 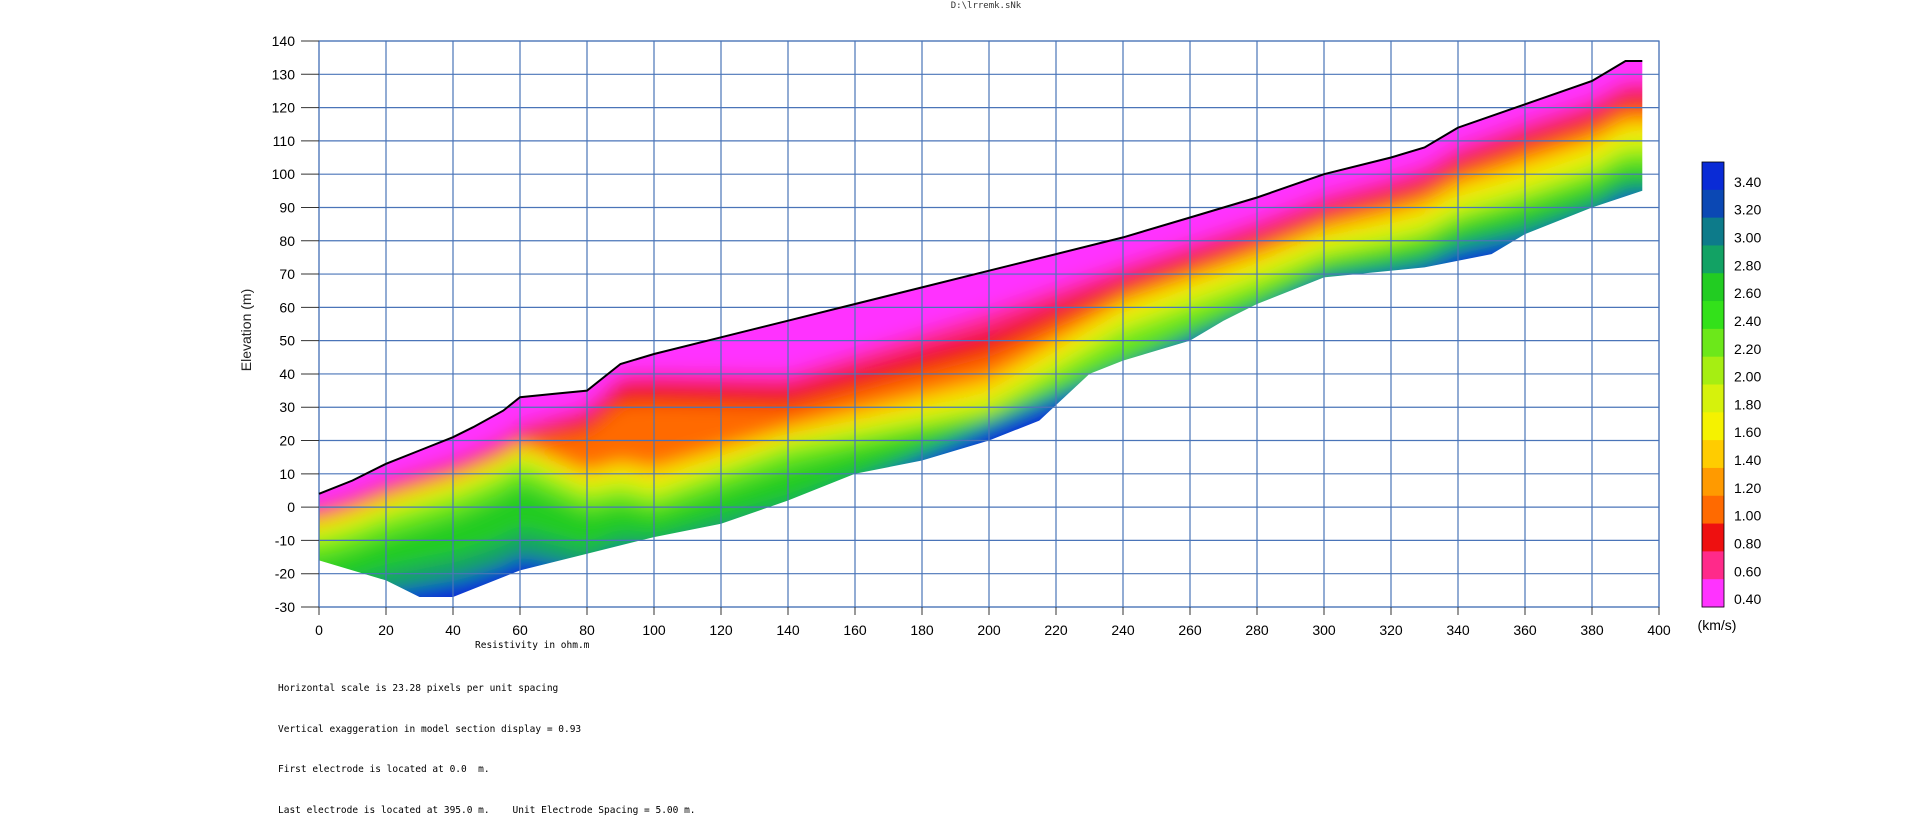 What do you see at coordinates (284, 108) in the screenshot?
I see `y-tick-label-2: 120` at bounding box center [284, 108].